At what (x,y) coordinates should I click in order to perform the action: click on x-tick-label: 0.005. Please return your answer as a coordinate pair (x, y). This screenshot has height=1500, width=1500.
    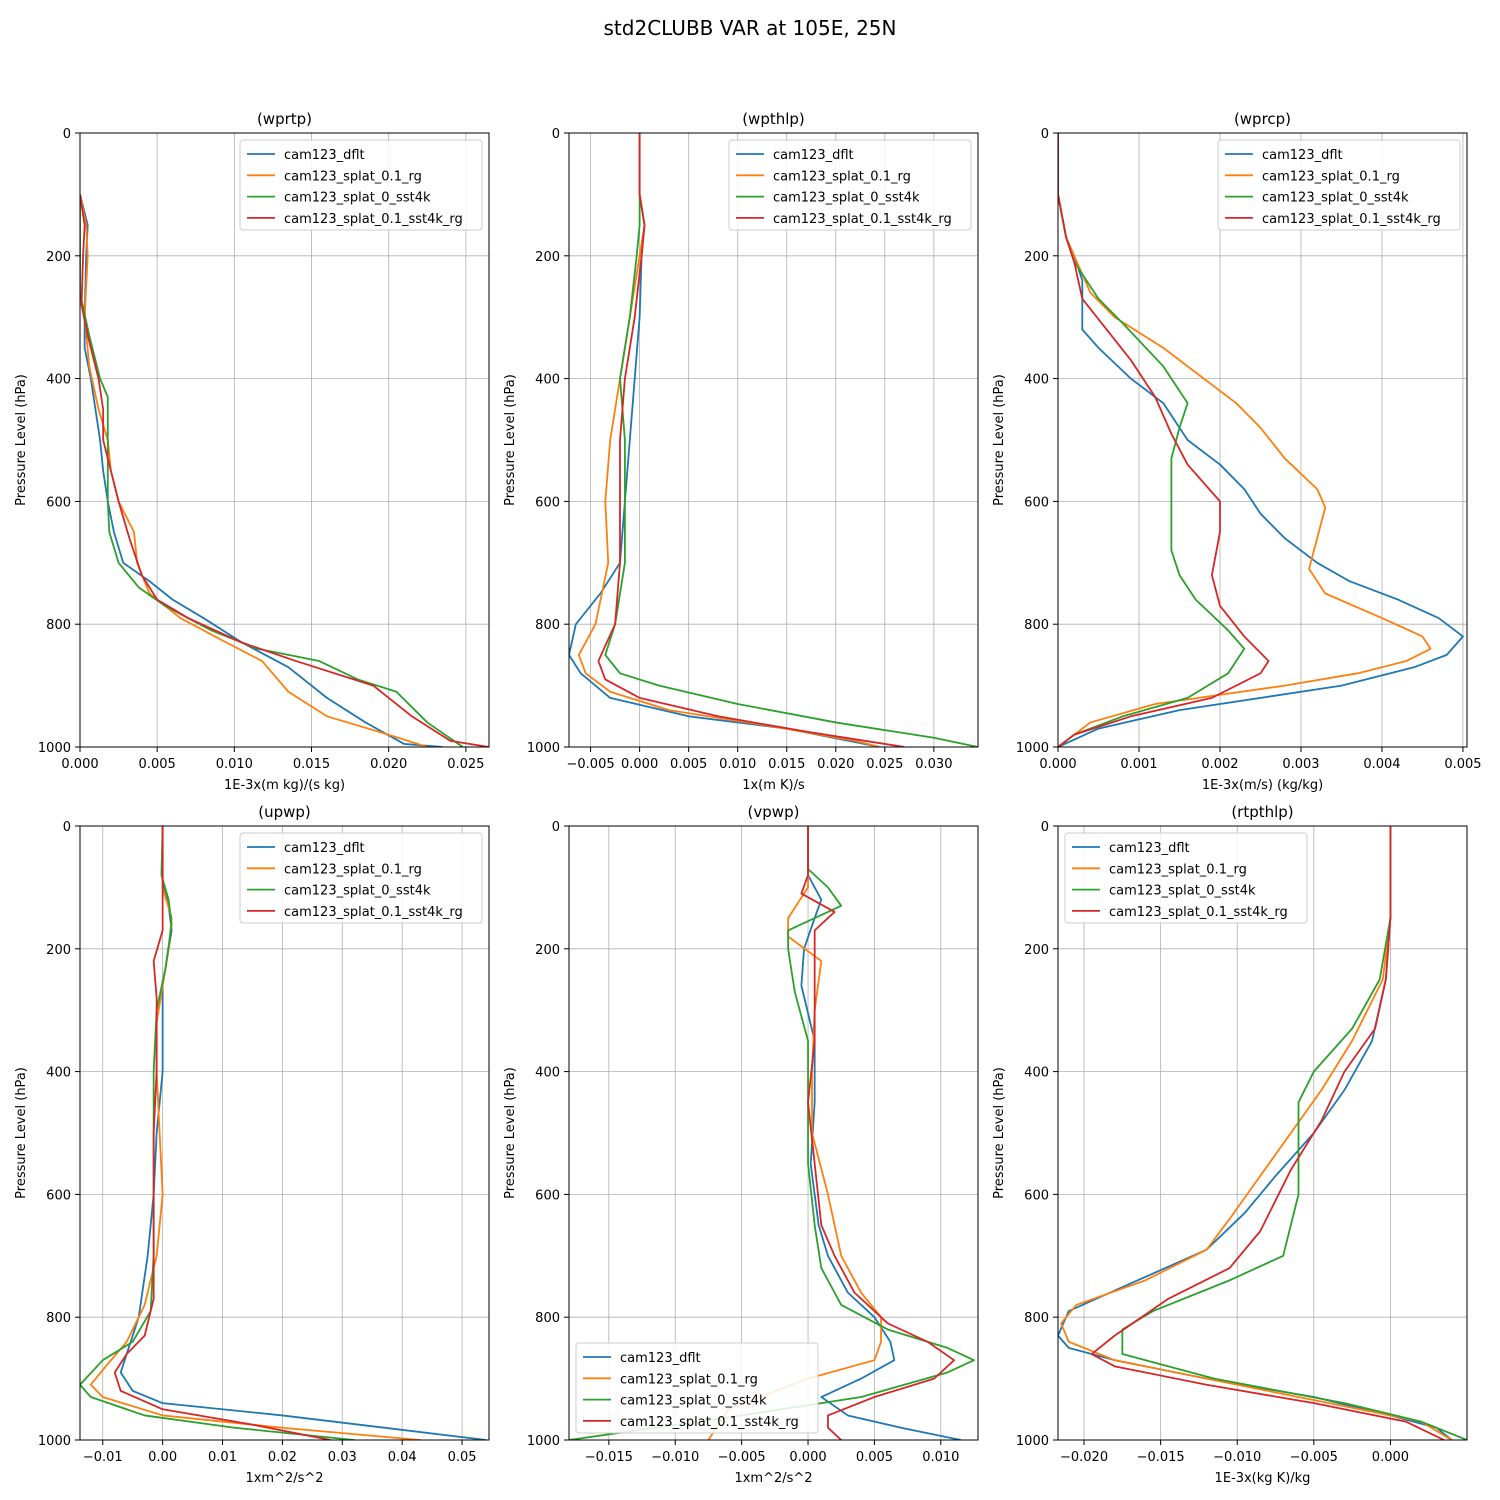
    Looking at the image, I should click on (1462, 764).